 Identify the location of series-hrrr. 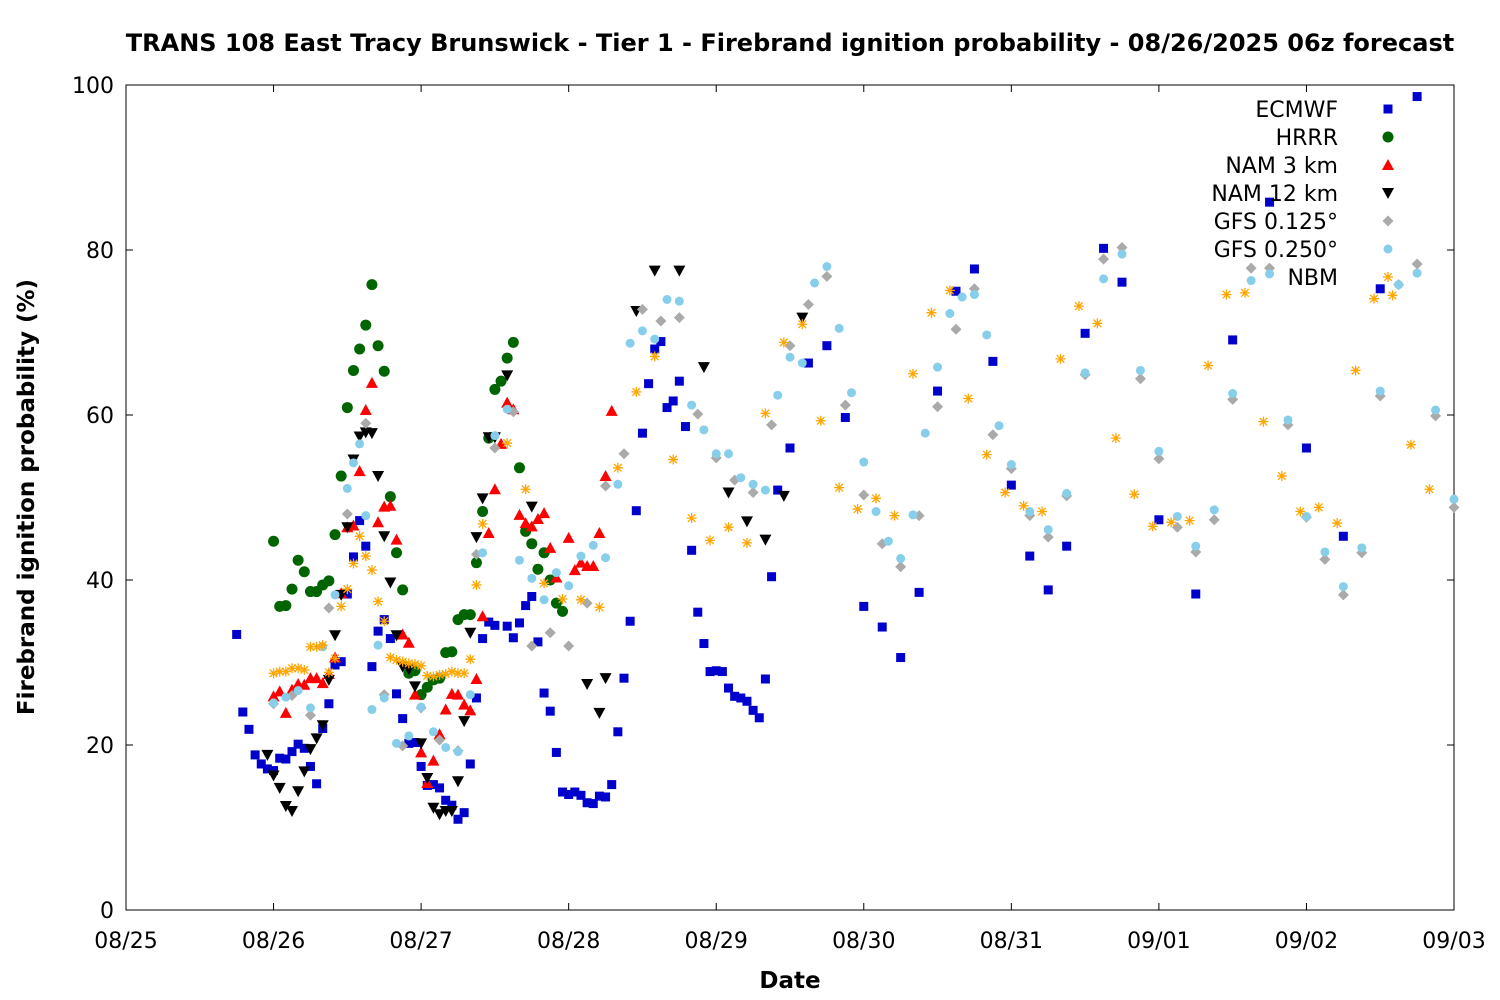
(418, 490).